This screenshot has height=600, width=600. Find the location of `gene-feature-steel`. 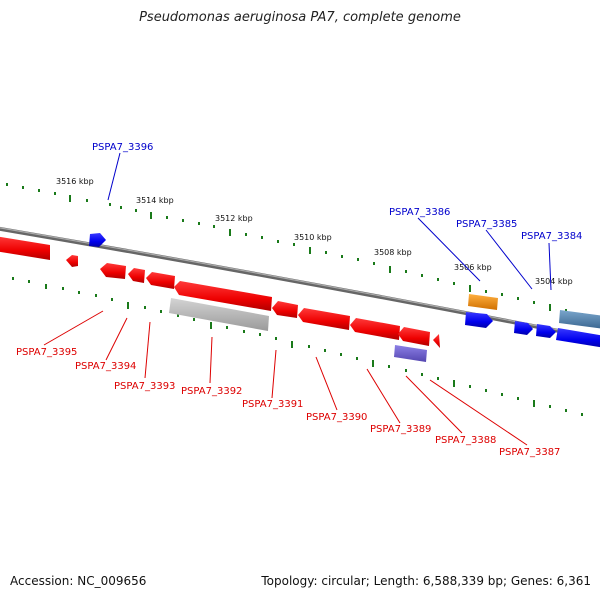

gene-feature-steel is located at coordinates (579, 319).